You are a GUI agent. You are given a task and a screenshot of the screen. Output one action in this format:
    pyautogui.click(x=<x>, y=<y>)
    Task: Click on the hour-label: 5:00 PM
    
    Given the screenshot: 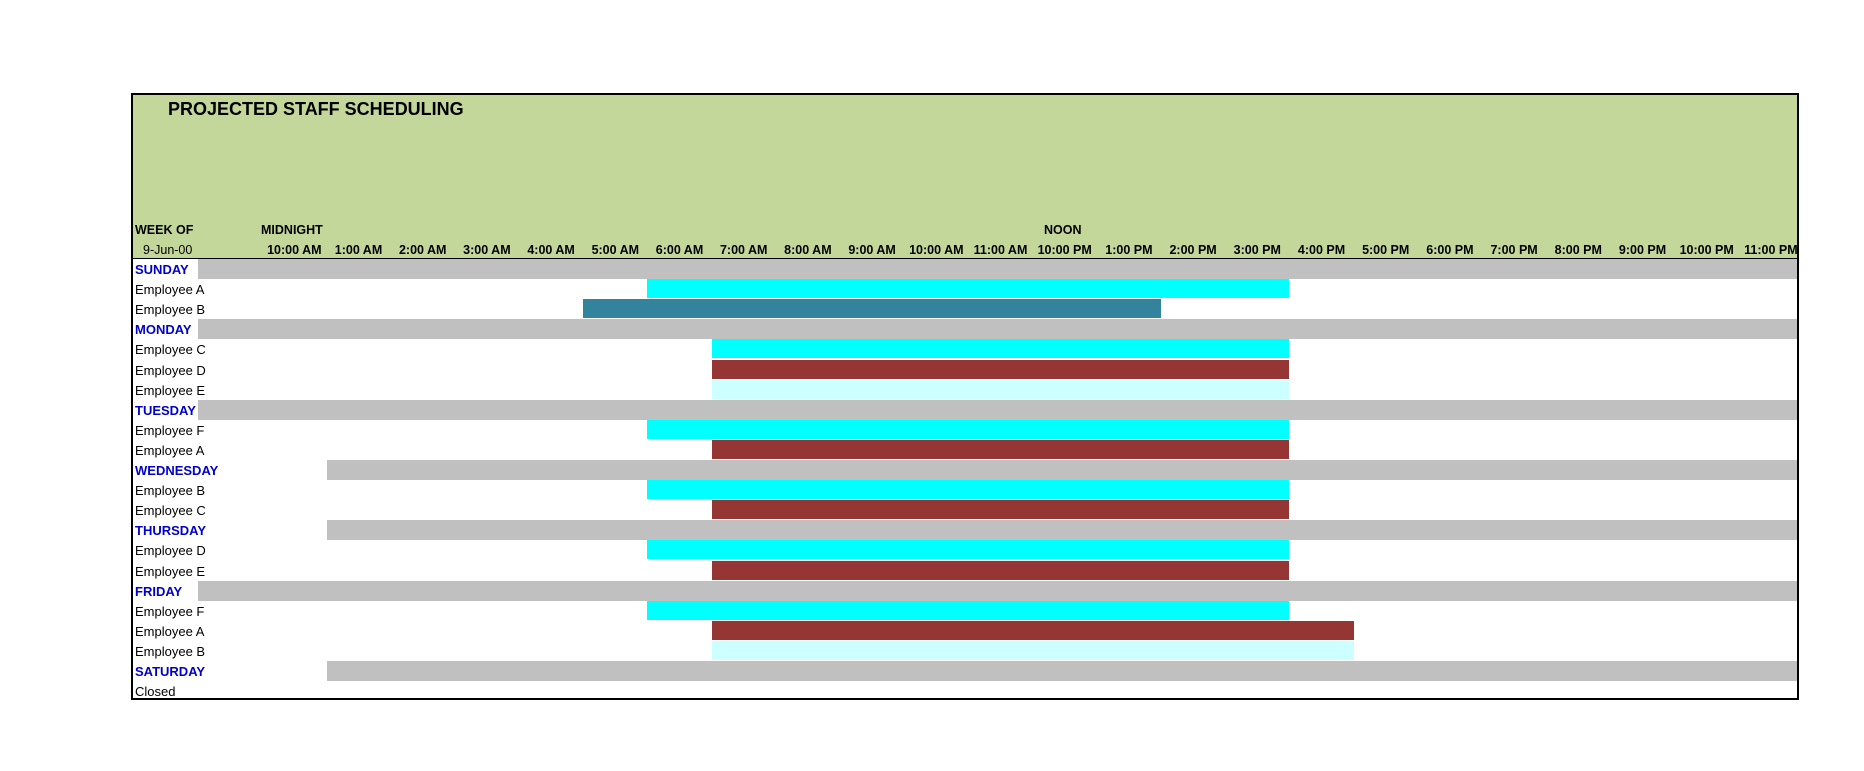 What is the action you would take?
    pyautogui.click(x=1386, y=250)
    